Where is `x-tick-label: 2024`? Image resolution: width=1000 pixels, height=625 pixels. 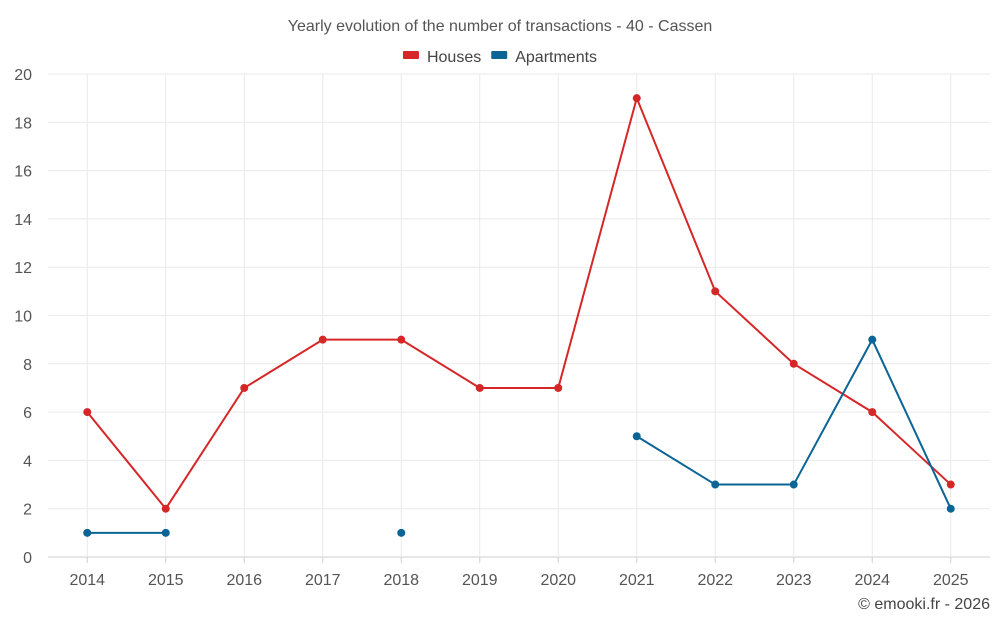
x-tick-label: 2024 is located at coordinates (872, 580).